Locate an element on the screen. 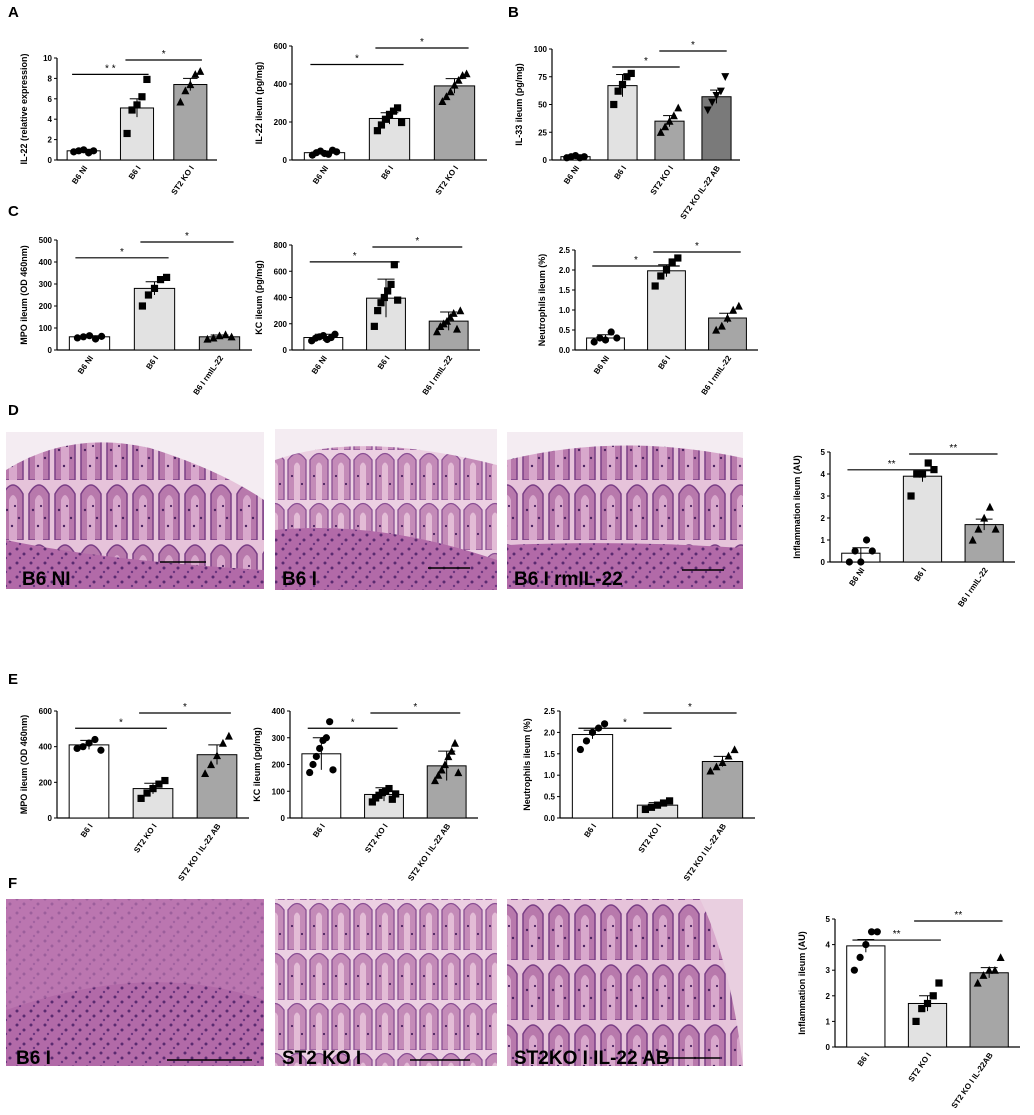 Image resolution: width=1034 pixels, height=1115 pixels. histology-image-f-b6-i: B6 I is located at coordinates (135, 984).